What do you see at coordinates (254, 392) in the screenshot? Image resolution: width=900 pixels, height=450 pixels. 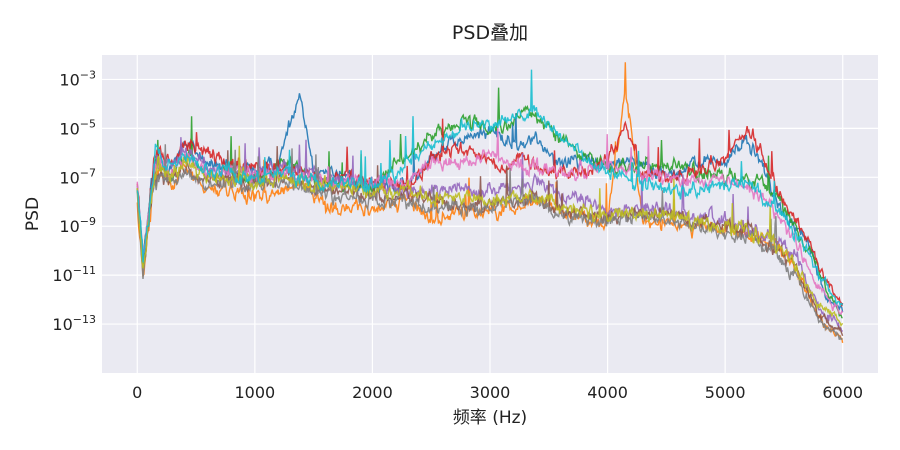 I see `x-tick-label: 1000` at bounding box center [254, 392].